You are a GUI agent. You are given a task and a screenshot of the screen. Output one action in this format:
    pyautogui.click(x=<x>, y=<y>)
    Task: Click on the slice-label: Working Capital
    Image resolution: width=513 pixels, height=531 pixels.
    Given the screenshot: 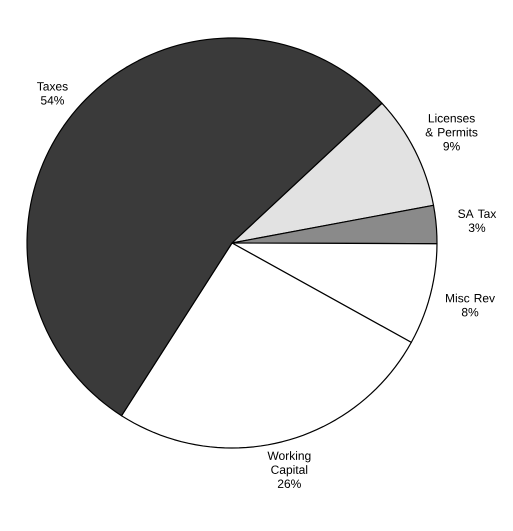 What is the action you would take?
    pyautogui.click(x=288, y=463)
    